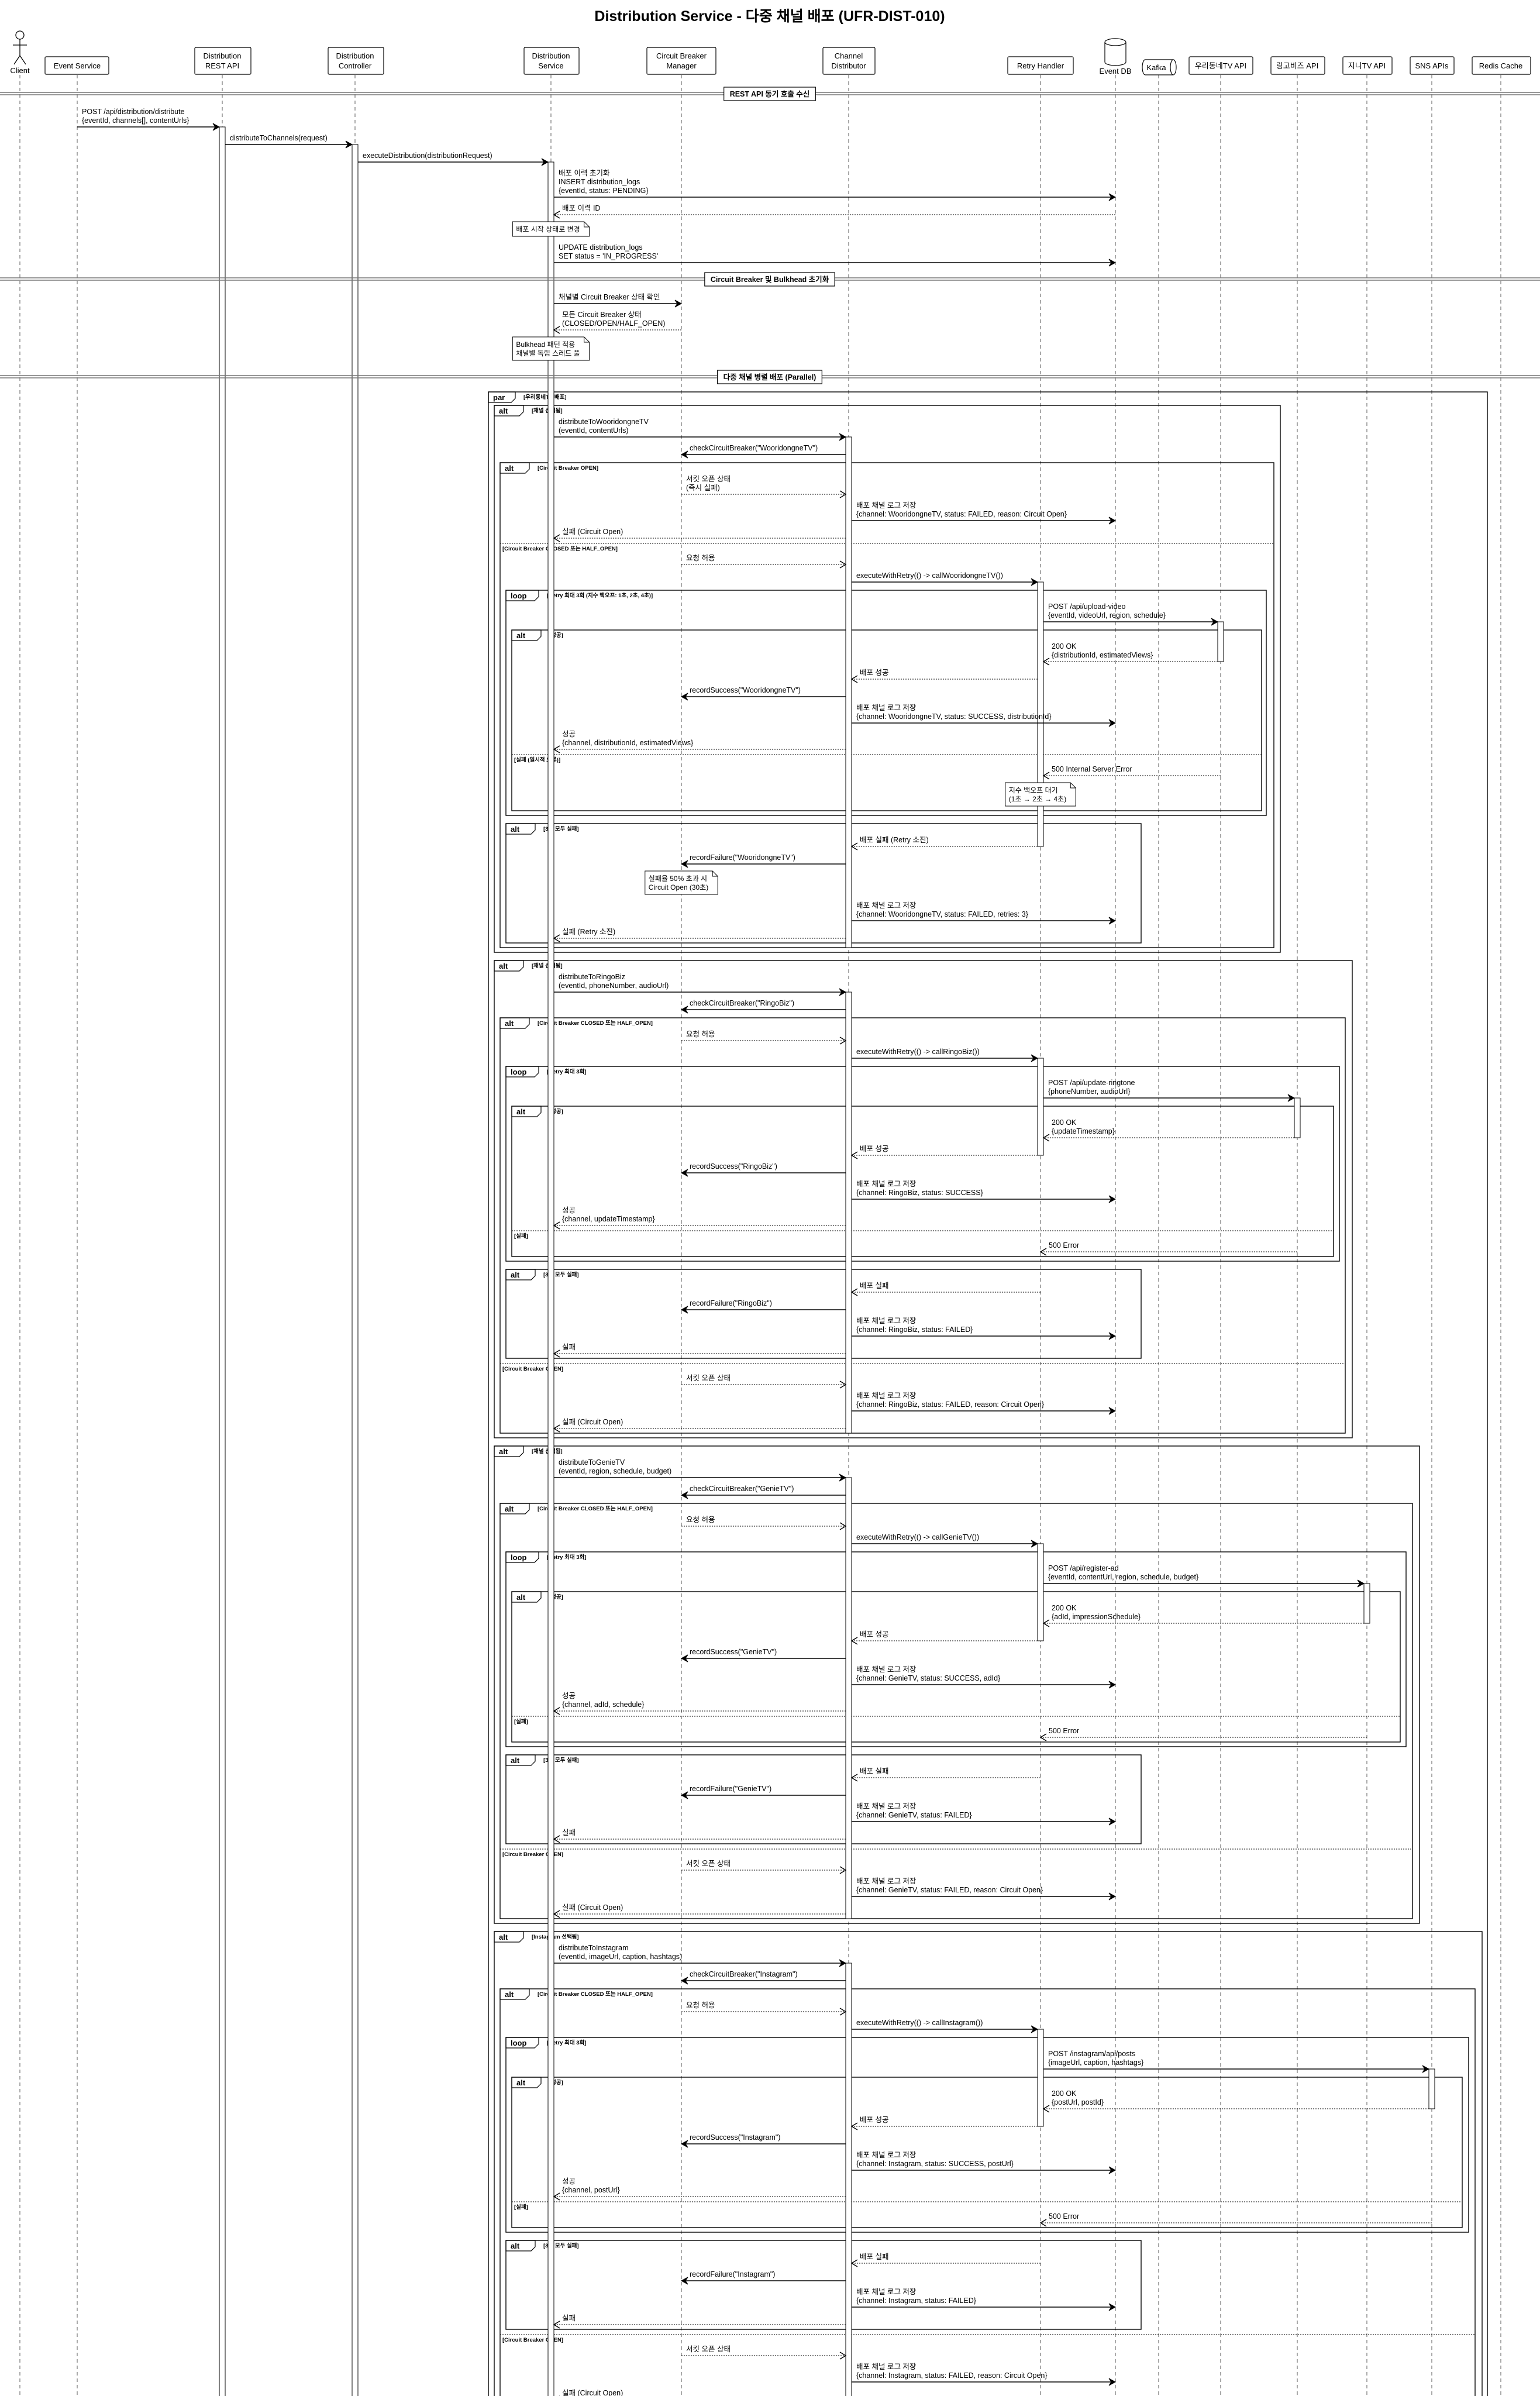 The height and width of the screenshot is (2396, 1540). Describe the element at coordinates (279, 138) in the screenshot. I see `message-label: distributeToChannels(request)` at that location.